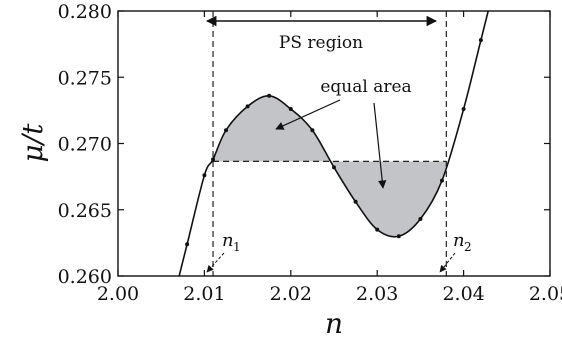 Image resolution: width=562 pixels, height=344 pixels. I want to click on x-tick-label: 2.03, so click(377, 294).